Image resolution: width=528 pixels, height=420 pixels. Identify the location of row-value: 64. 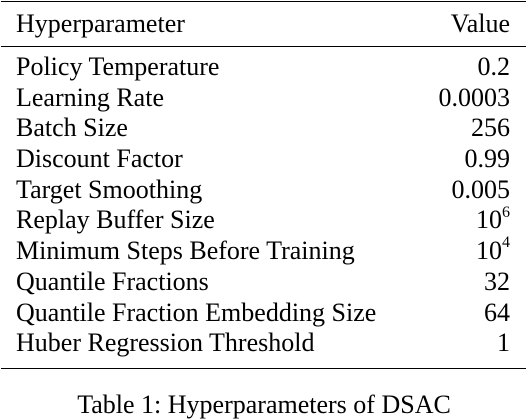
(497, 313).